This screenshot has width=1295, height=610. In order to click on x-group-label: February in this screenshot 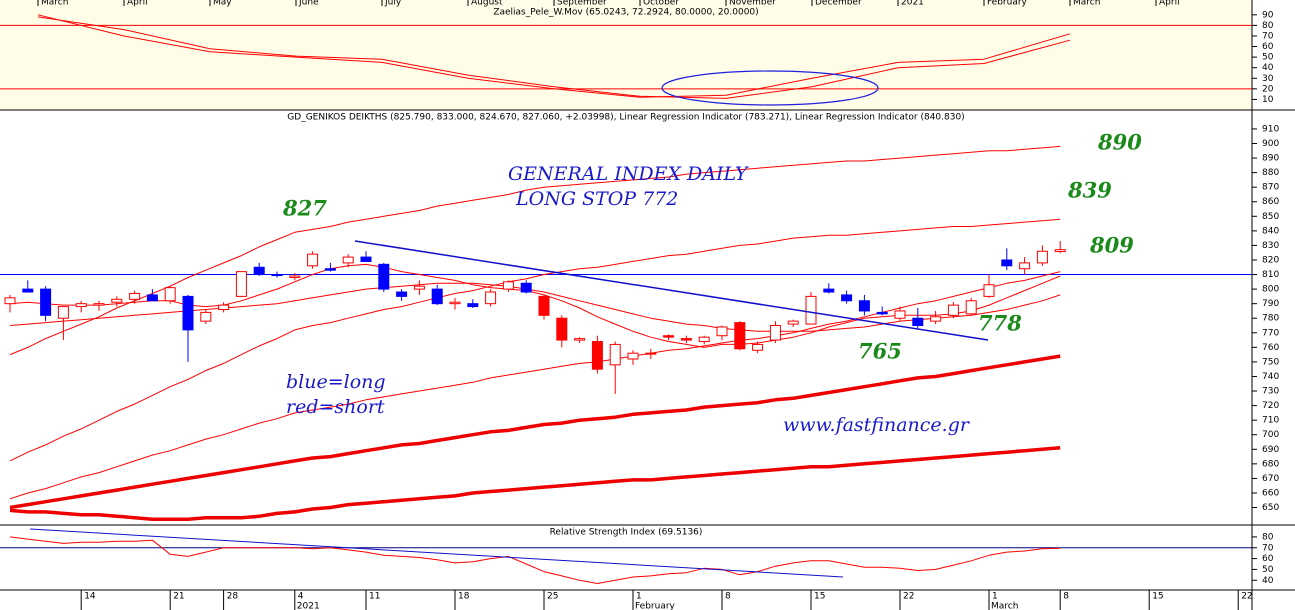, I will do `click(655, 606)`.